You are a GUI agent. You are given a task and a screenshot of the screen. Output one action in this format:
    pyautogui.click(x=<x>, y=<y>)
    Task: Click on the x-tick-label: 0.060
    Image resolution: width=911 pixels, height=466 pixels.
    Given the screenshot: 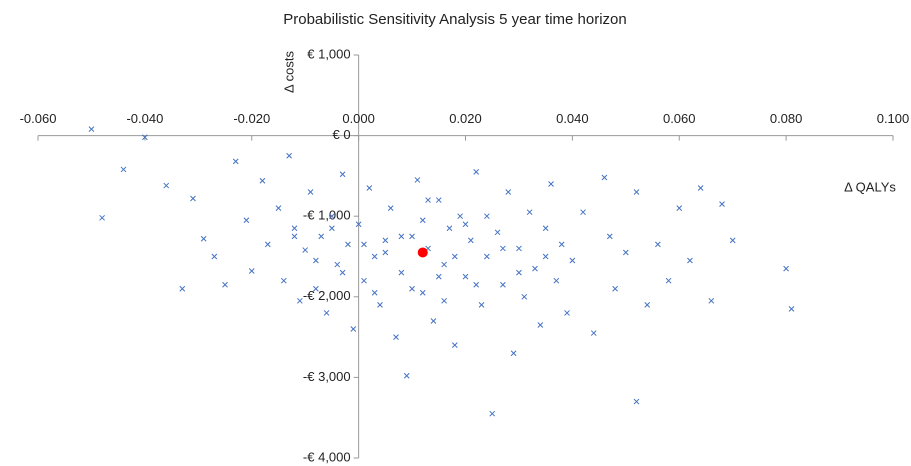 What is the action you would take?
    pyautogui.click(x=679, y=118)
    